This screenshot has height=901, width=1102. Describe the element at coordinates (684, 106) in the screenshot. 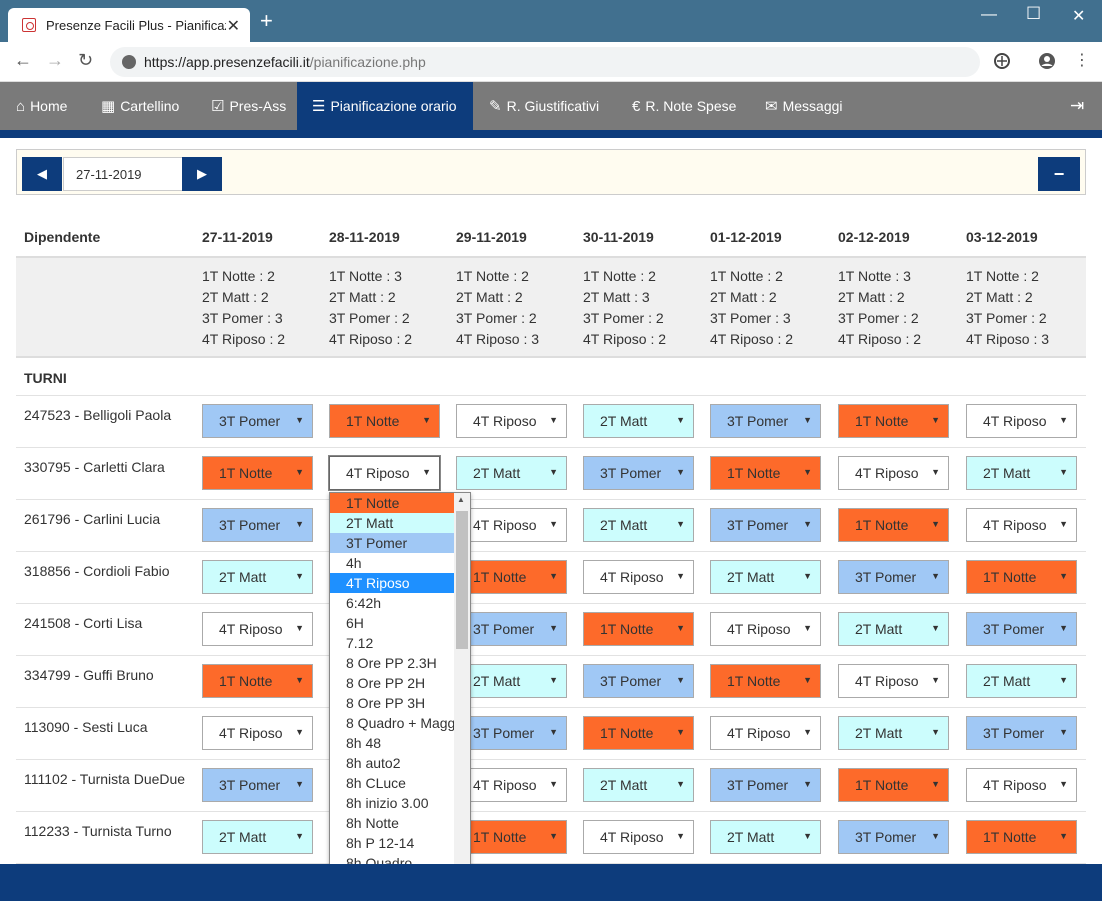

I see `nav-note-spese: € R. Note Spese` at that location.